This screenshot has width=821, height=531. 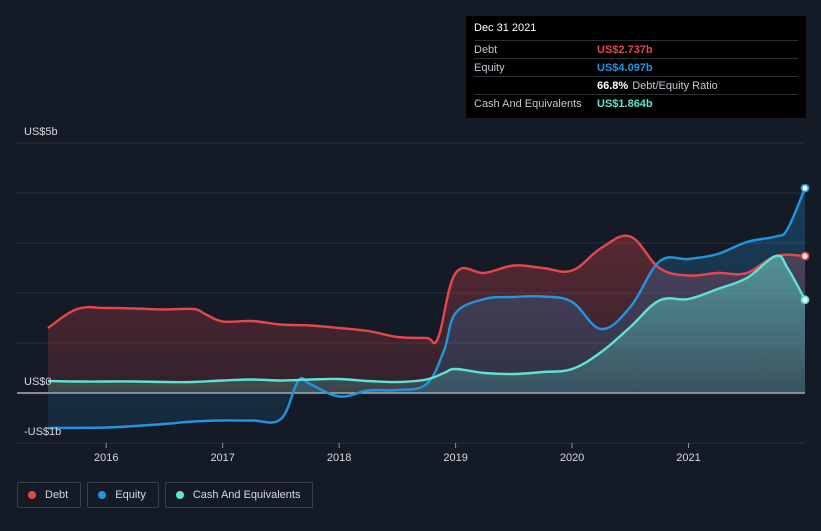 What do you see at coordinates (106, 458) in the screenshot?
I see `x-tick-label: 2016` at bounding box center [106, 458].